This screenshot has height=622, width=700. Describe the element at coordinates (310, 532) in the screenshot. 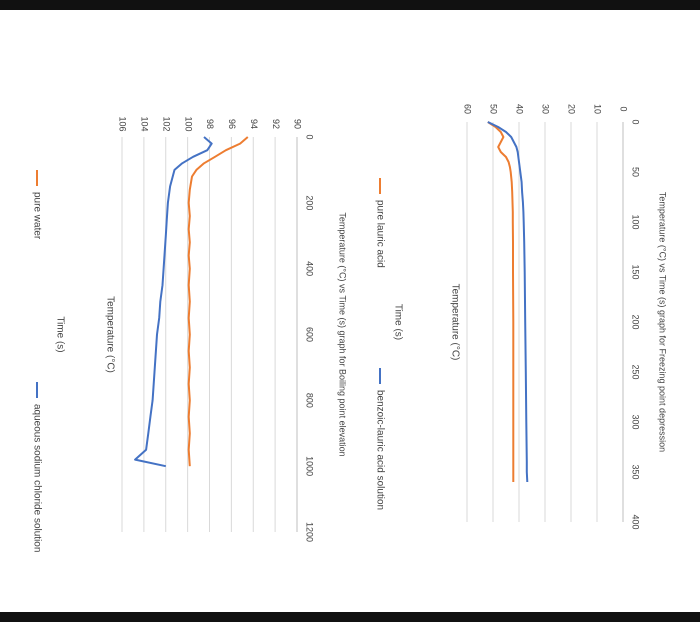

I see `x-tick-label: 1200` at that location.